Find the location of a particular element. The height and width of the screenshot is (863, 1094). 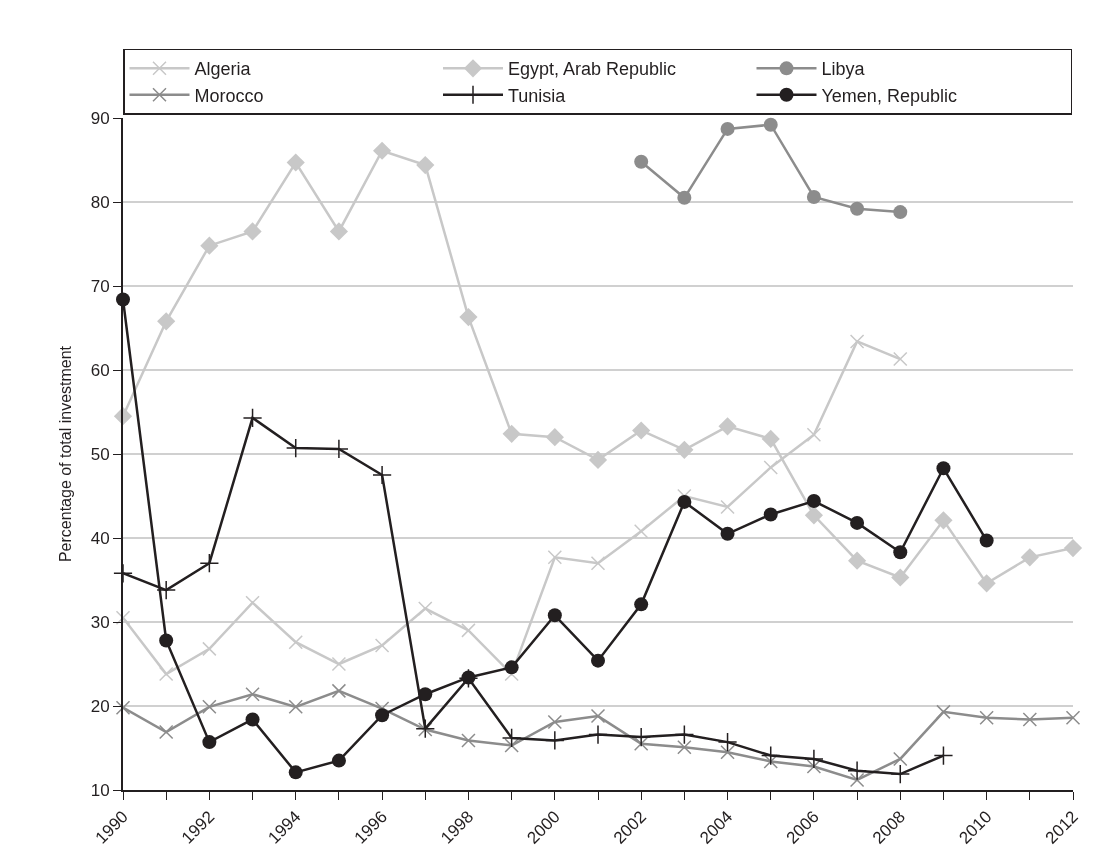

legend-label: Libya is located at coordinates (843, 69).